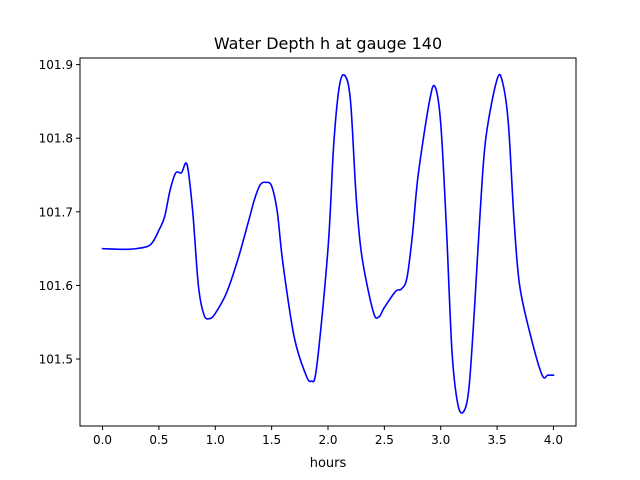  What do you see at coordinates (56, 360) in the screenshot?
I see `y-tick-label: 101.5` at bounding box center [56, 360].